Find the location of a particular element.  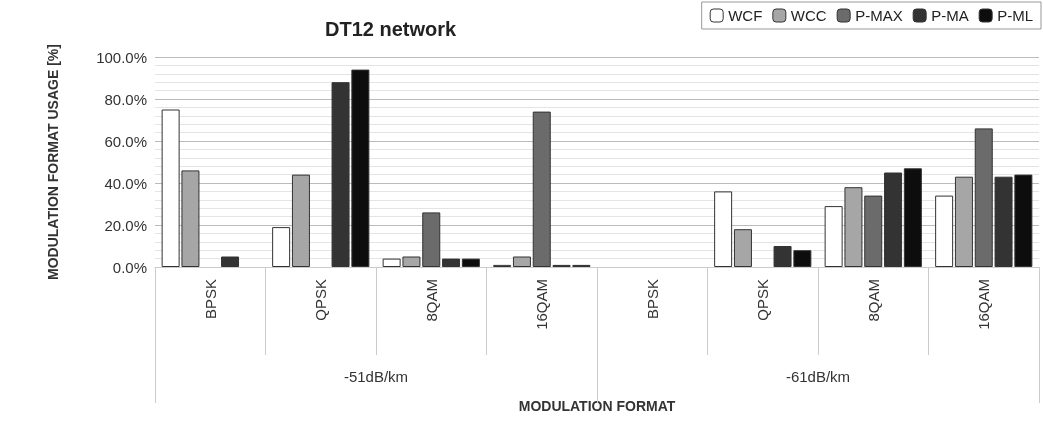

y-tick-label: 100.0% is located at coordinates (121, 57).